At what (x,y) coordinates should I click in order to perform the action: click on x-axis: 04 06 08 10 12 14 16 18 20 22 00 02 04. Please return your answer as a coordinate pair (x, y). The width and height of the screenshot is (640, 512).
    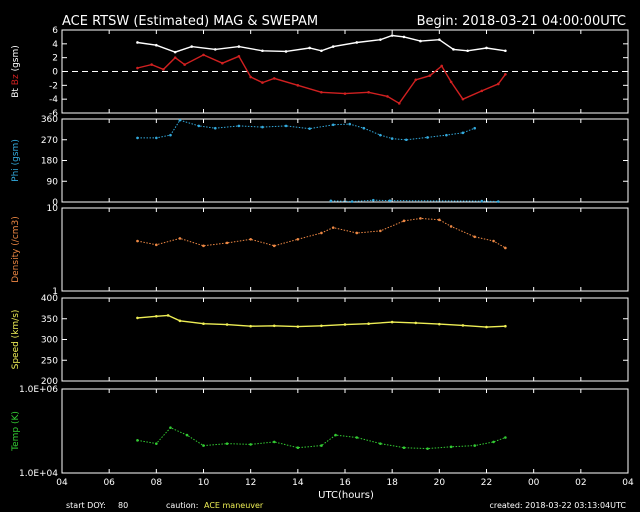
    Looking at the image, I should click on (345, 483).